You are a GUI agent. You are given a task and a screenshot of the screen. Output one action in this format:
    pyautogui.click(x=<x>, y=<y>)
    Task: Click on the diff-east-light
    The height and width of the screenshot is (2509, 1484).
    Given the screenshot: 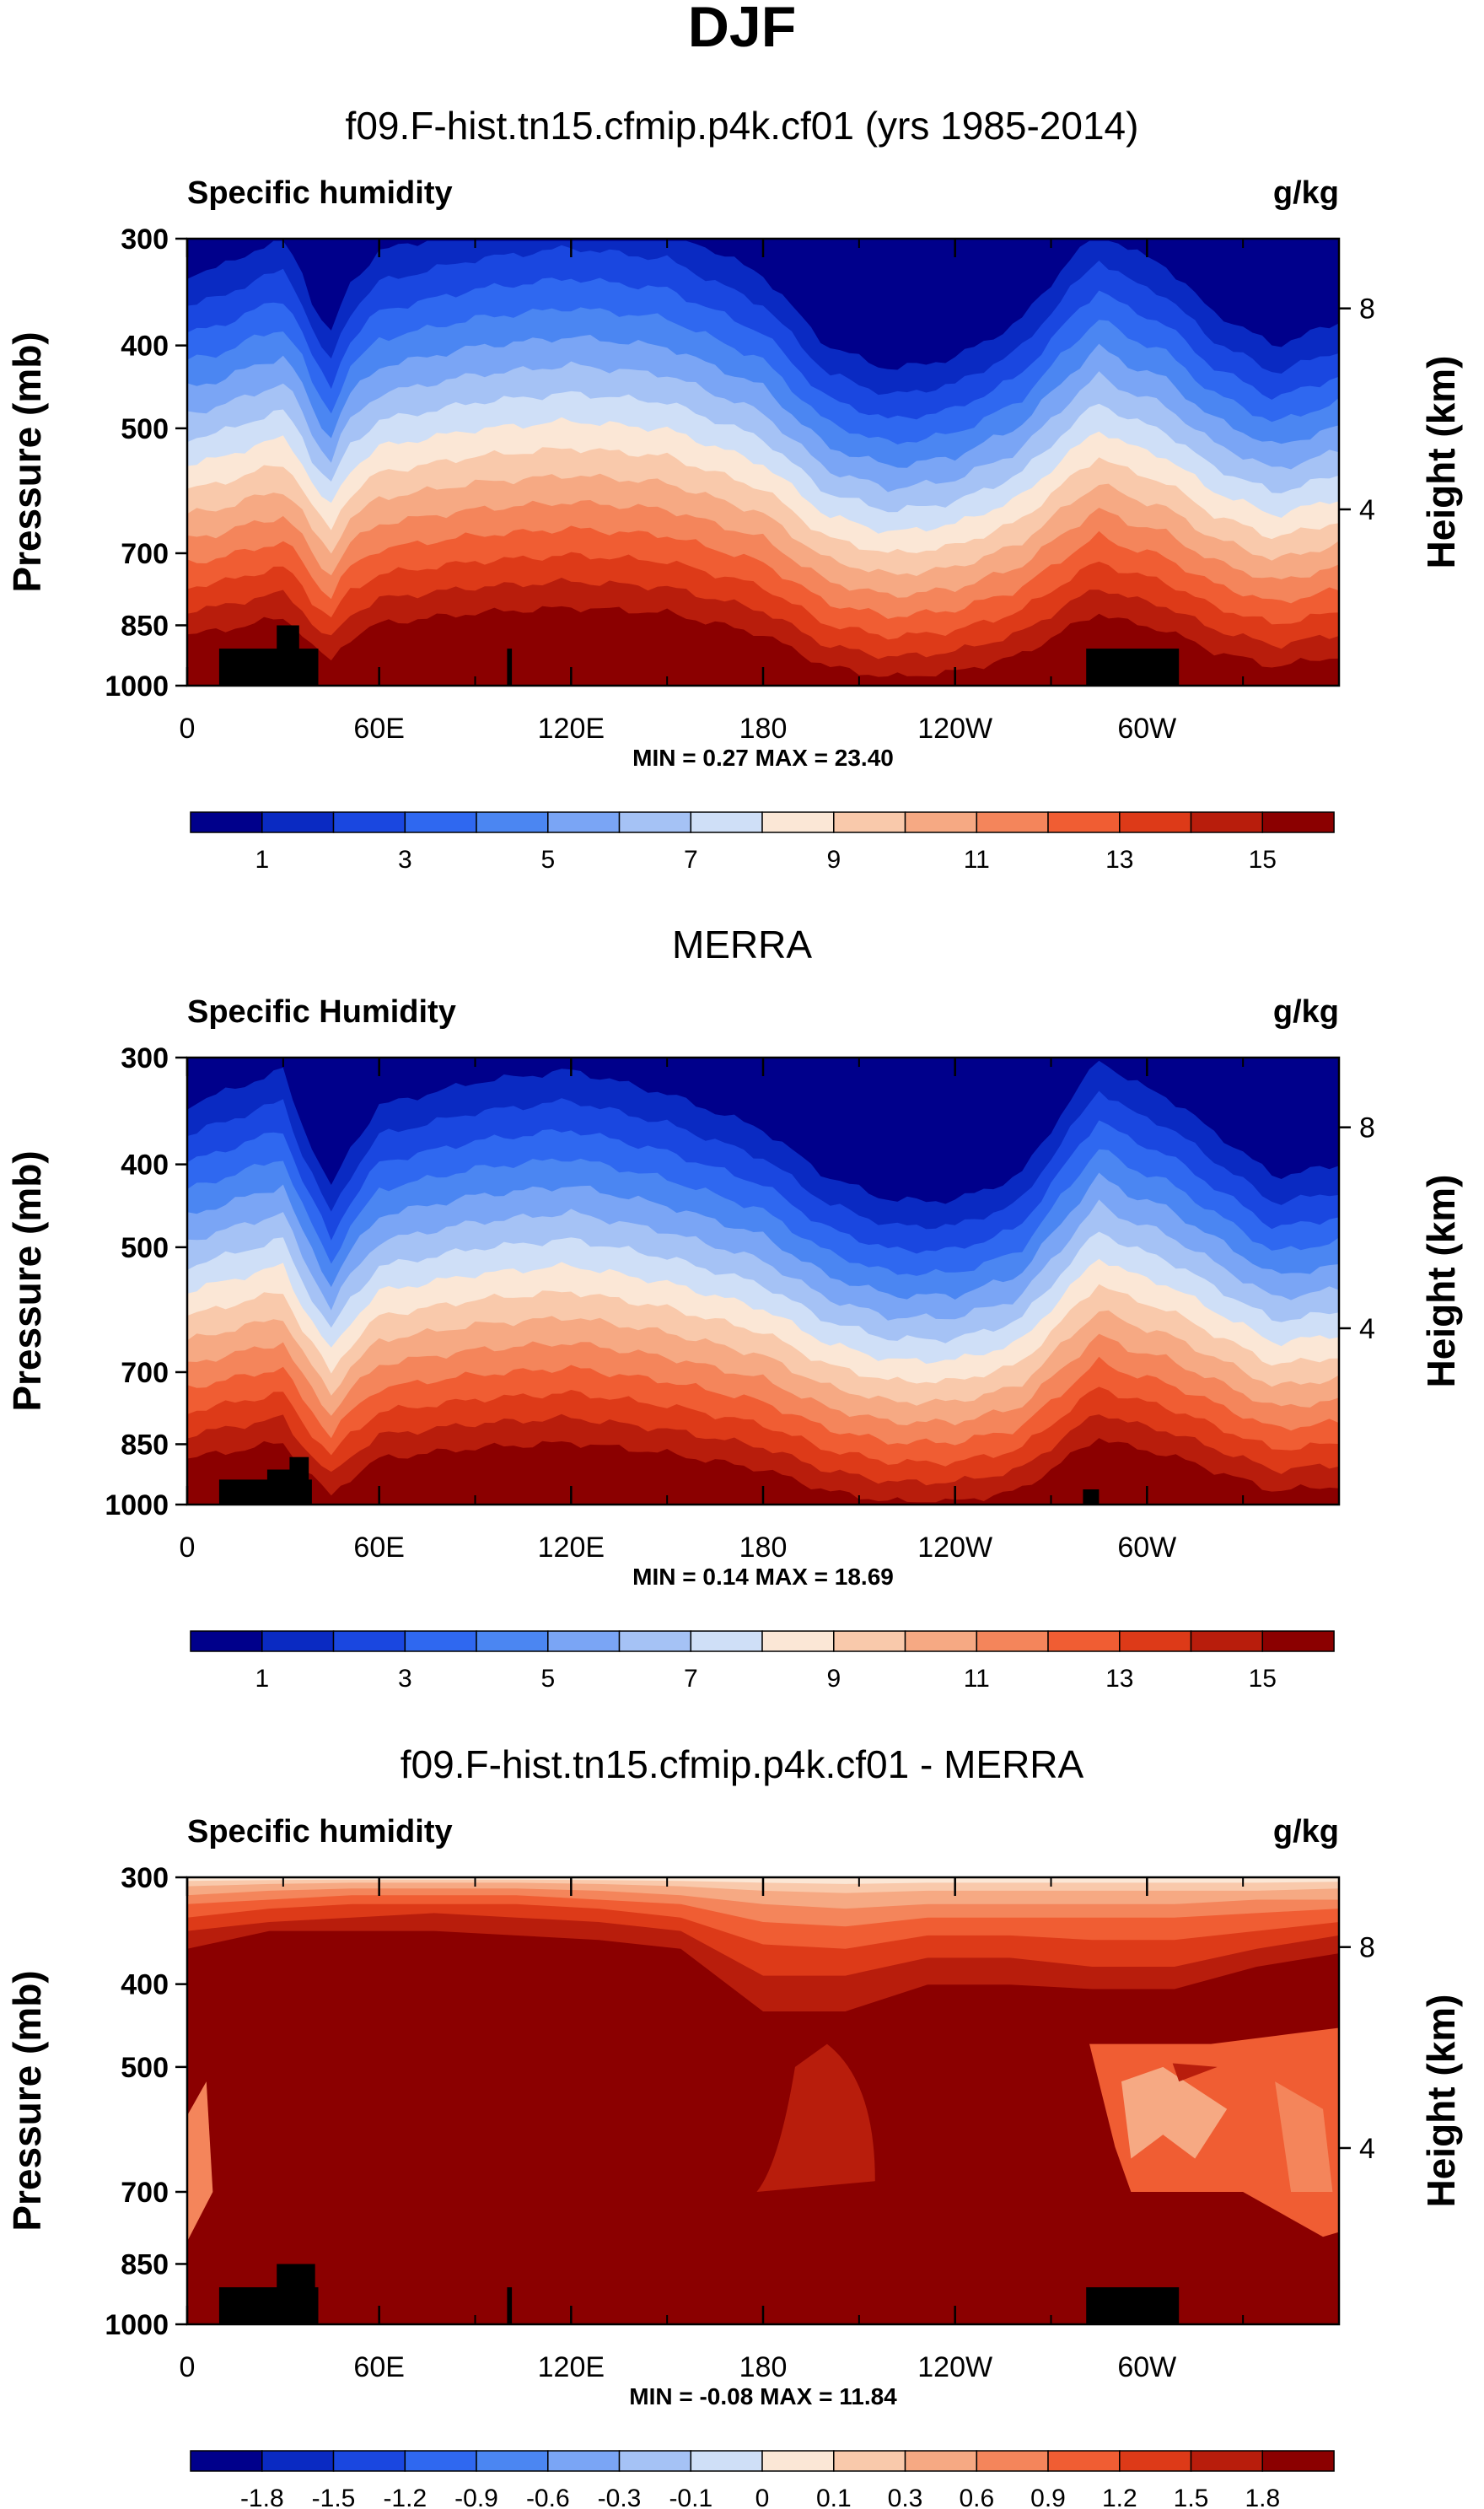 What is the action you would take?
    pyautogui.click(x=1174, y=2112)
    